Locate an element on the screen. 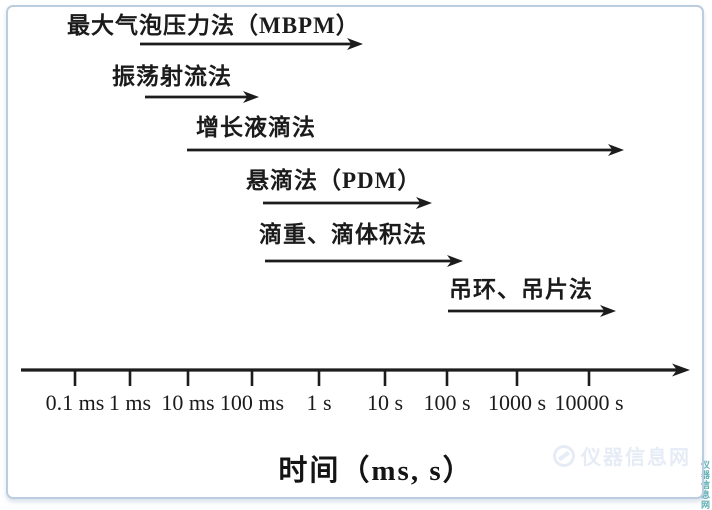  method-label: 增长液滴法 is located at coordinates (256, 127).